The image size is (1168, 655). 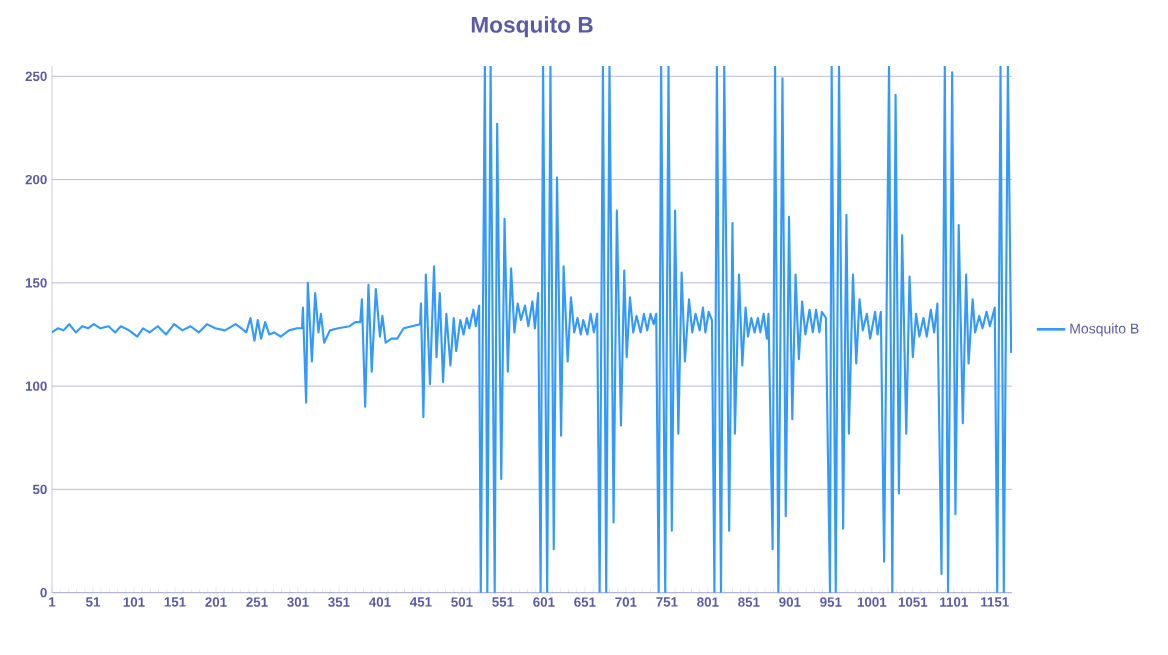 What do you see at coordinates (257, 602) in the screenshot?
I see `x-tick-label: 251` at bounding box center [257, 602].